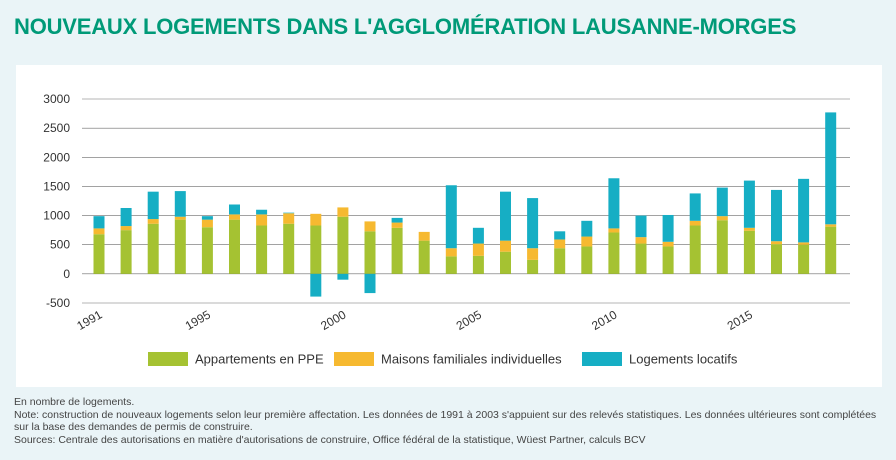  Describe the element at coordinates (89, 320) in the screenshot. I see `x-tick-label: 1991` at that location.